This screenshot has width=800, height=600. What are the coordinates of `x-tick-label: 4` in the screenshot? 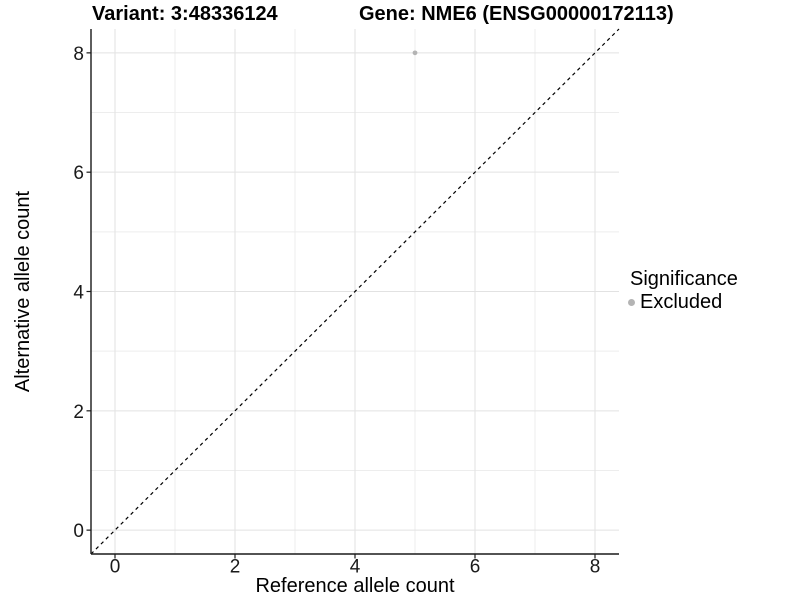 It's located at (355, 567).